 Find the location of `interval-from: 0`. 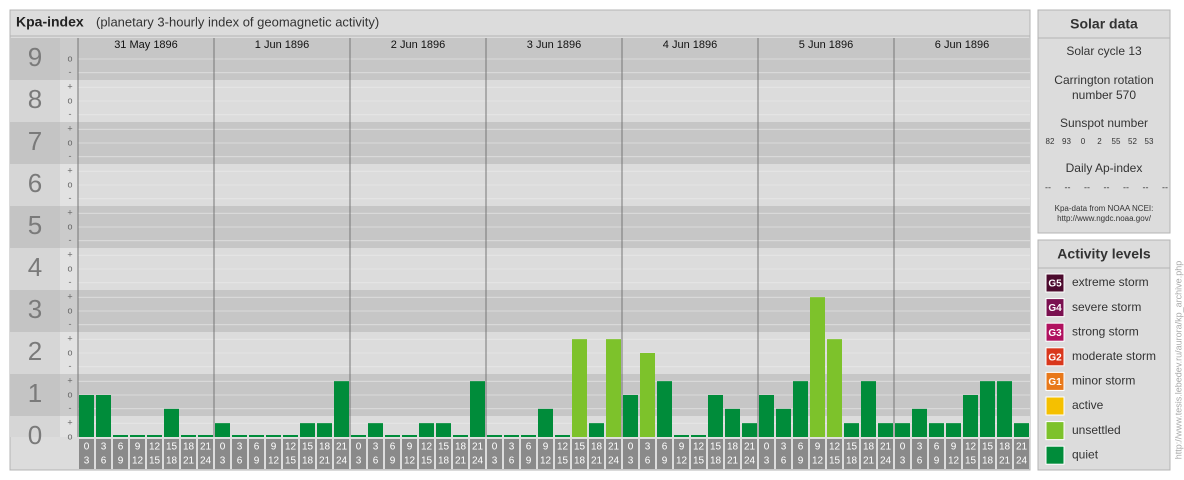

interval-from: 0 is located at coordinates (631, 447).